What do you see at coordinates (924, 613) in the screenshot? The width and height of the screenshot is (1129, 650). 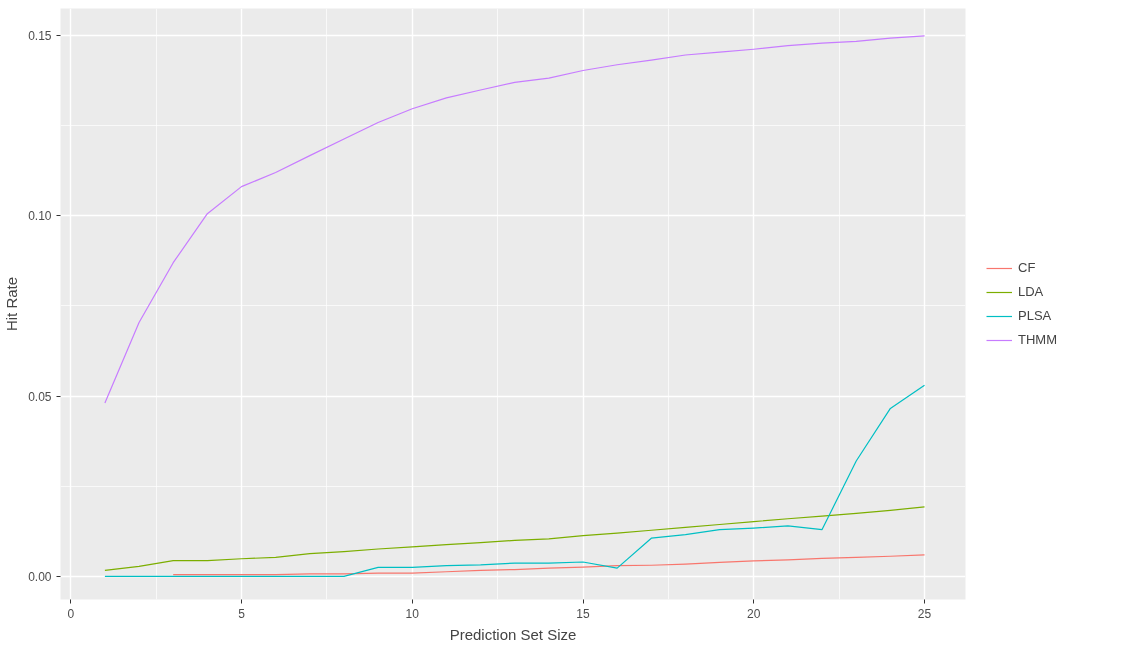 I see `x-tick-label: 25` at bounding box center [924, 613].